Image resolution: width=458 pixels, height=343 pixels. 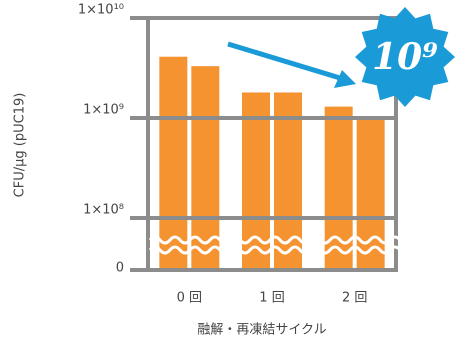 I want to click on arrow-head, so click(x=345, y=79).